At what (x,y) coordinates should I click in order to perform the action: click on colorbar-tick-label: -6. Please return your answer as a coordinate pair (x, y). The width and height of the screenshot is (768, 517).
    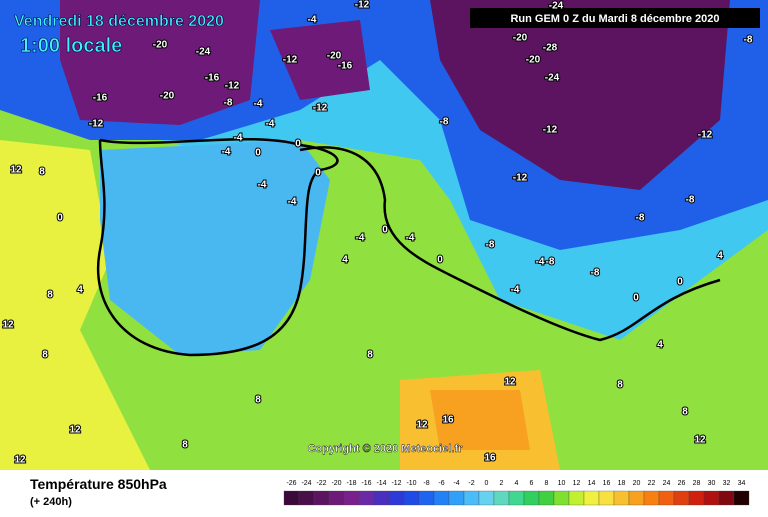
    Looking at the image, I should click on (441, 483).